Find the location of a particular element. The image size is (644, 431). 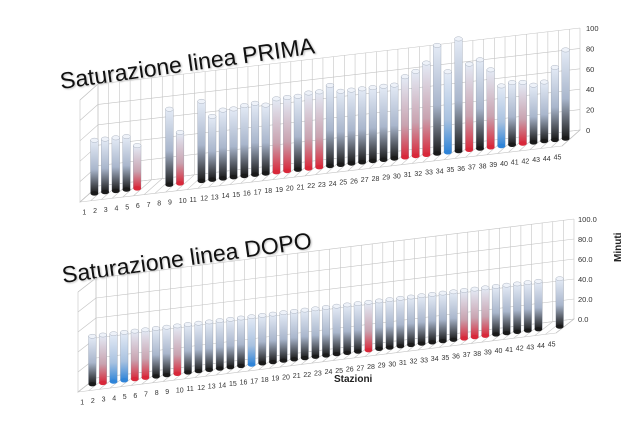

dopo-x-tick-label: 15 is located at coordinates (233, 384).